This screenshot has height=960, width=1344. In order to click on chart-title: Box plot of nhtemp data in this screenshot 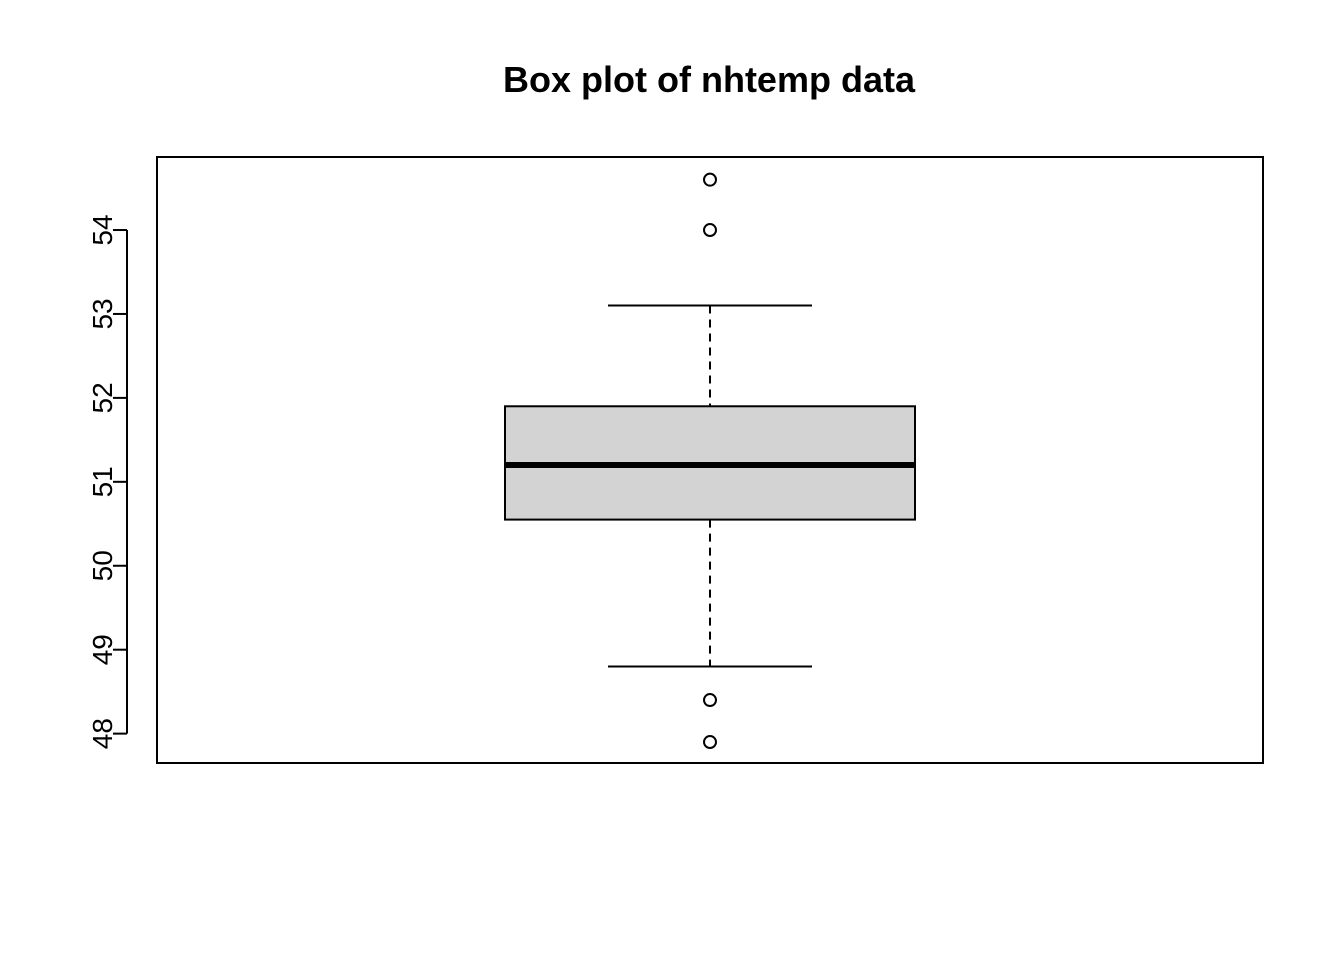, I will do `click(709, 79)`.